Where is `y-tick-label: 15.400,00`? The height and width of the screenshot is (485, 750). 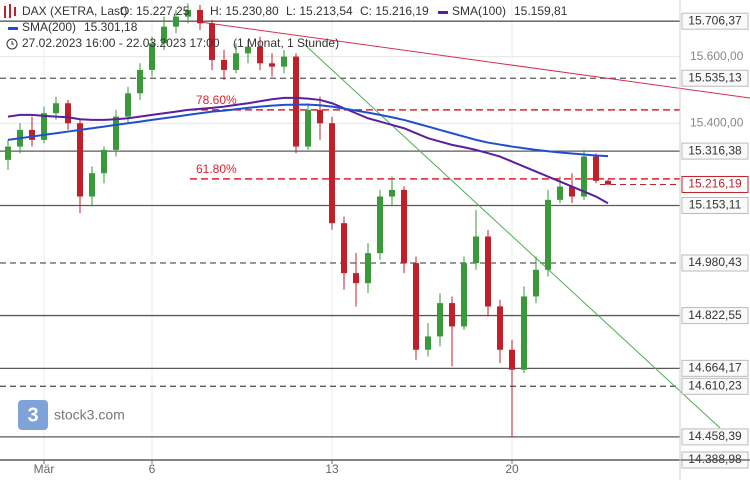
y-tick-label: 15.400,00 is located at coordinates (717, 122).